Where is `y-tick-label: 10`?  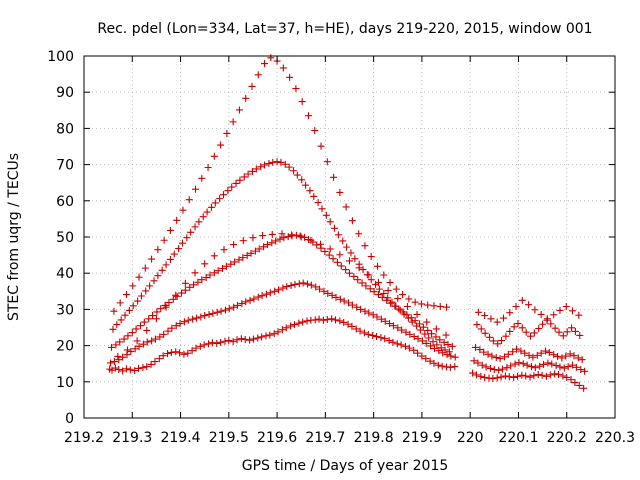 y-tick-label: 10 is located at coordinates (65, 383).